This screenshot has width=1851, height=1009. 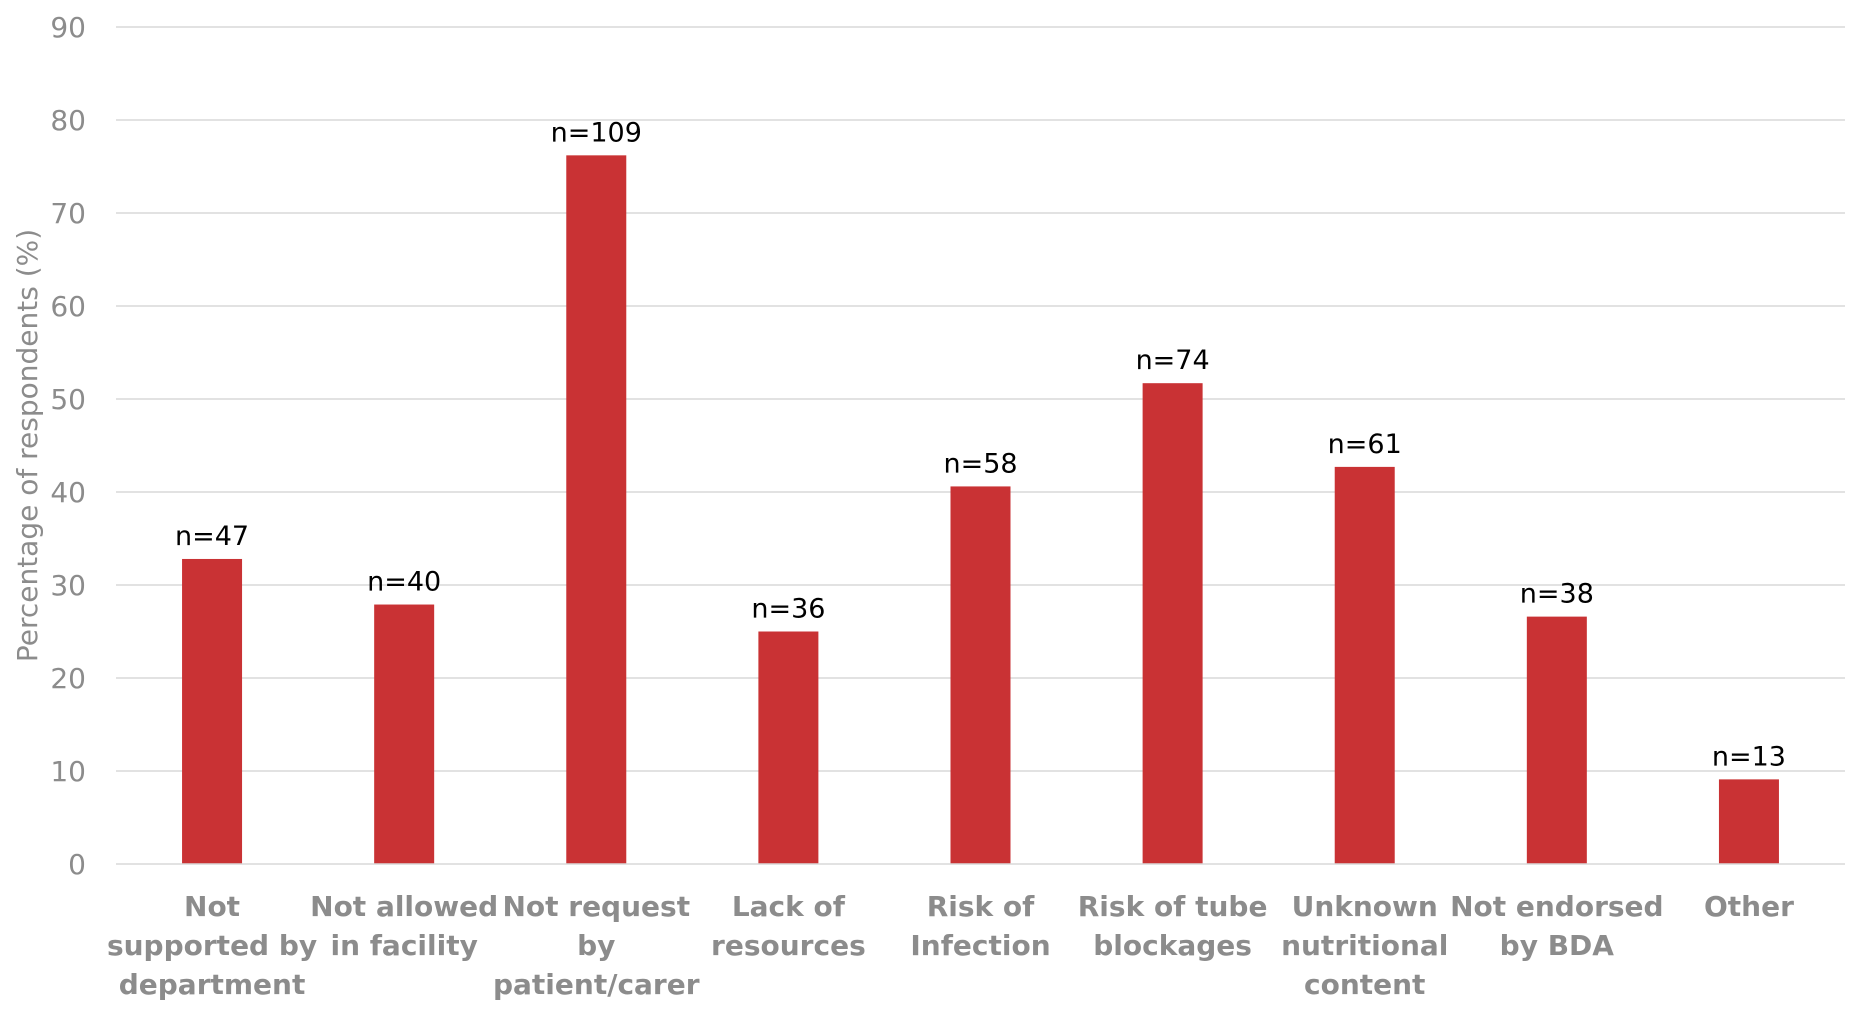 I want to click on x-tick-label: Not supported by department, so click(x=212, y=945).